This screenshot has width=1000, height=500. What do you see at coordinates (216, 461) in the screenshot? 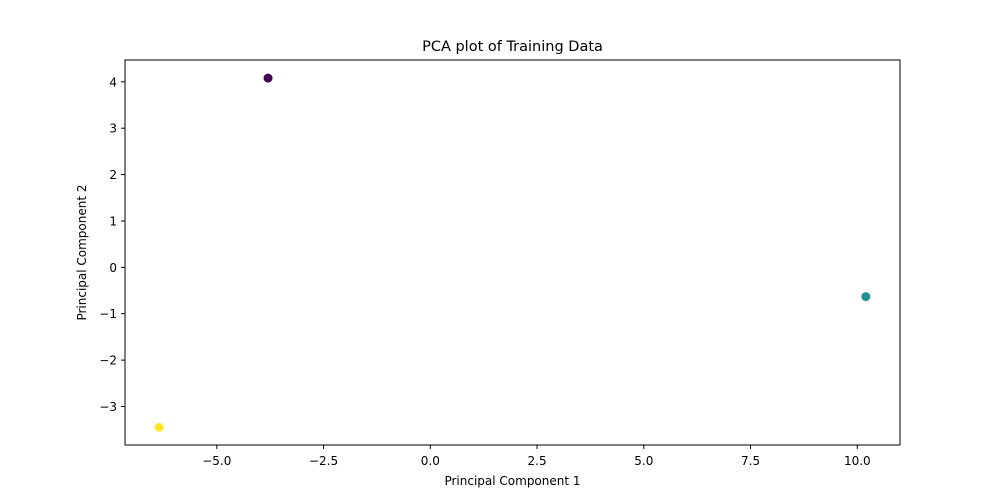
I see `x-tick-label: −5.0` at bounding box center [216, 461].